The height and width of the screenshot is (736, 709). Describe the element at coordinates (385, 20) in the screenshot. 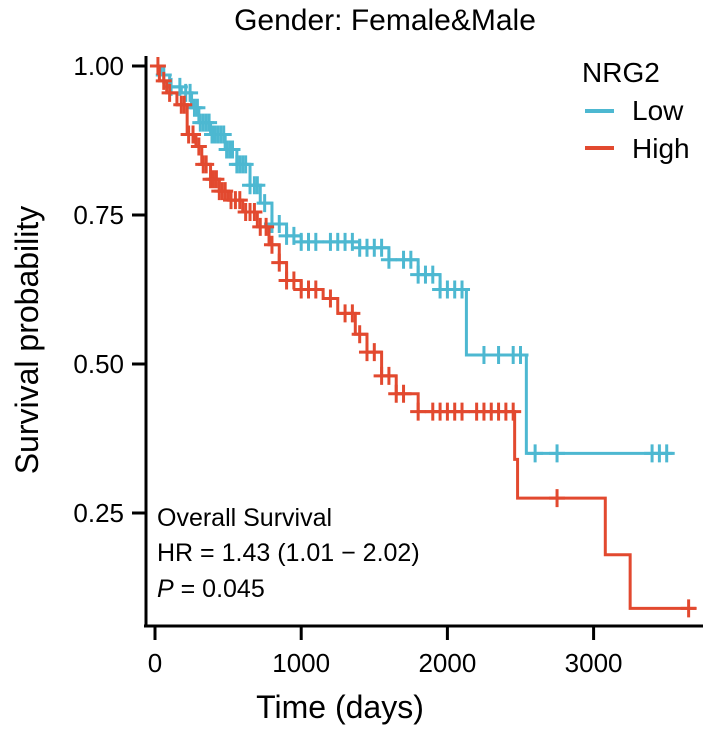

I see `chart-title: Gender: Female&Male` at that location.